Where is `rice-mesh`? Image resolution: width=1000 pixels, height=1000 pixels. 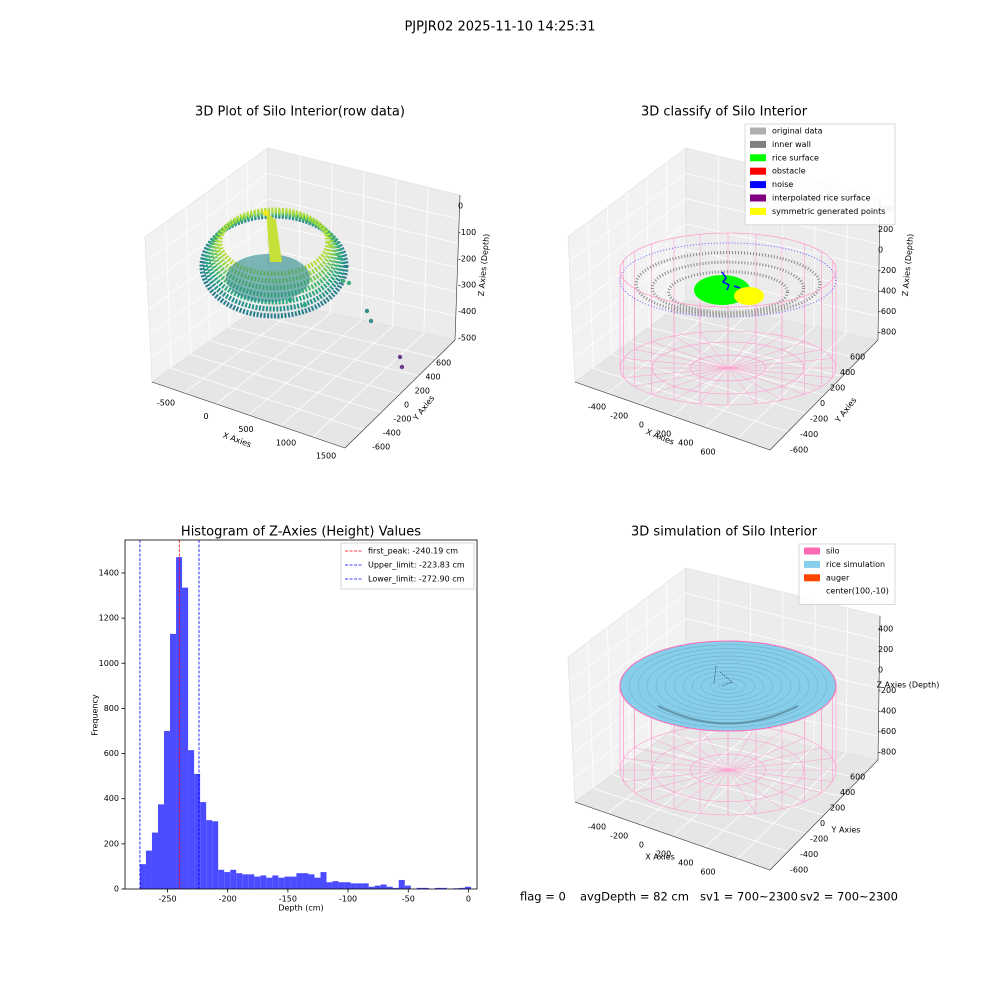 rice-mesh is located at coordinates (728, 686).